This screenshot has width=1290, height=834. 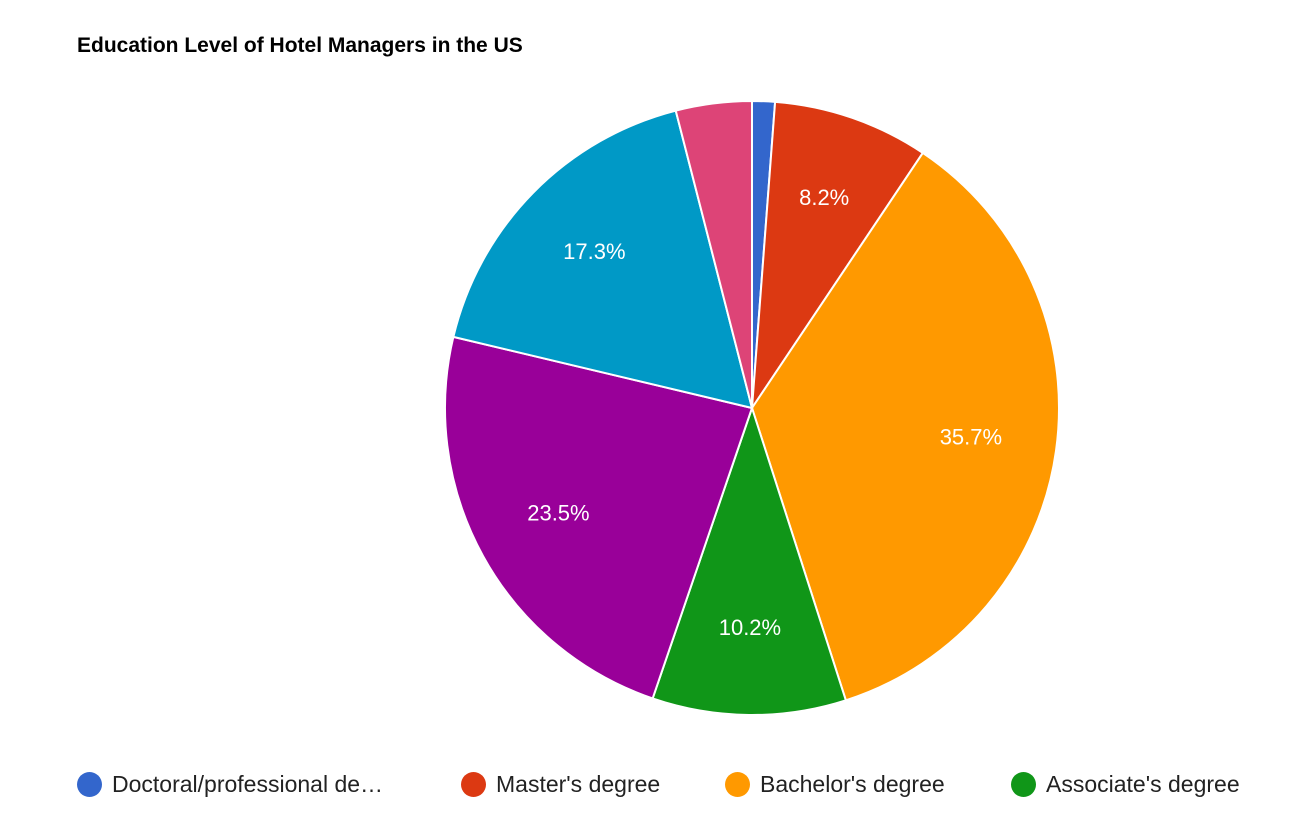 I want to click on legend-item-associates: Associate's degree, so click(x=1125, y=784).